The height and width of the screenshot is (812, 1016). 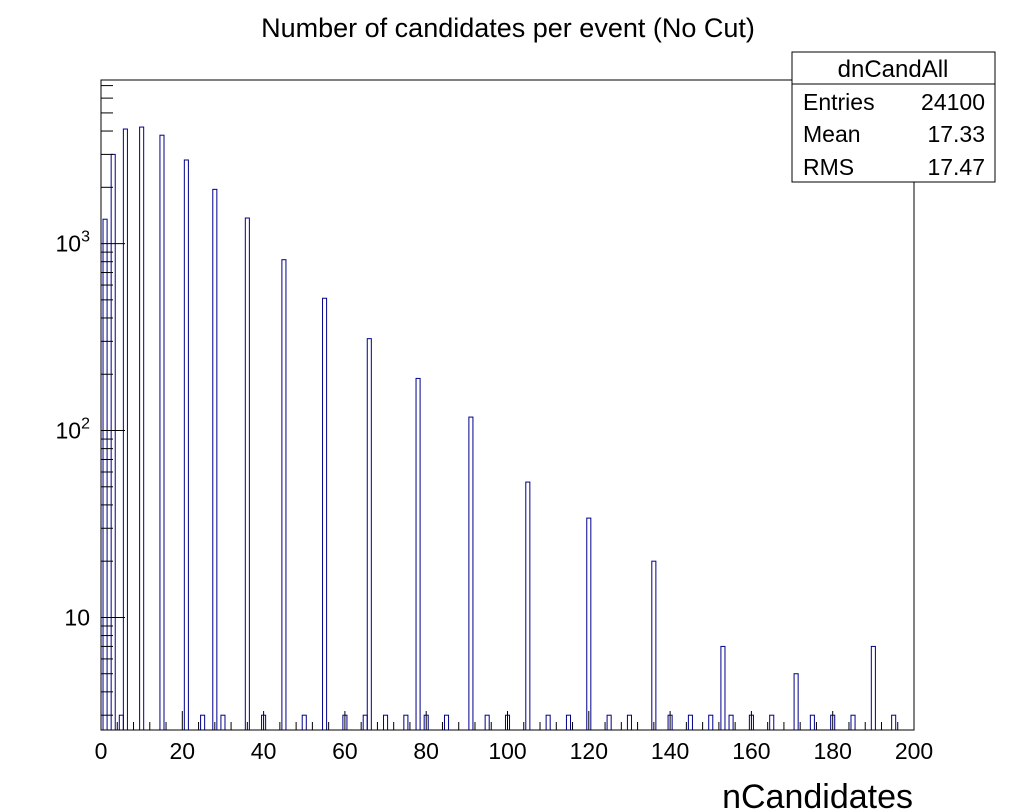 What do you see at coordinates (73, 430) in the screenshot?
I see `y-tick-label: 10²` at bounding box center [73, 430].